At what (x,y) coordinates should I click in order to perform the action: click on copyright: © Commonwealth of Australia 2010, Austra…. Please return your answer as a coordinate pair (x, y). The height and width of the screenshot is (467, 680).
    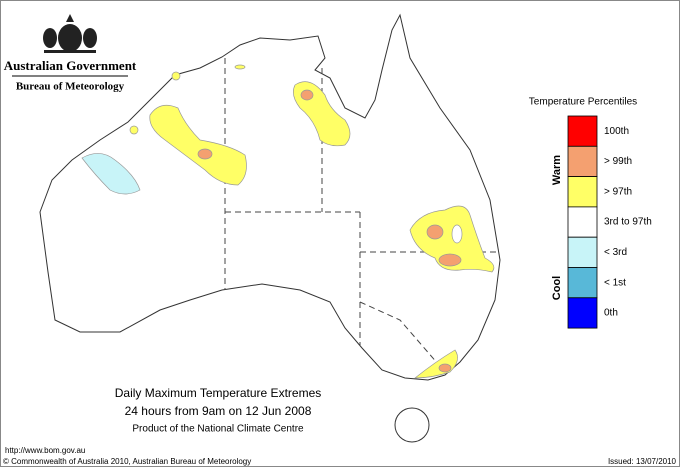
    Looking at the image, I should click on (127, 461).